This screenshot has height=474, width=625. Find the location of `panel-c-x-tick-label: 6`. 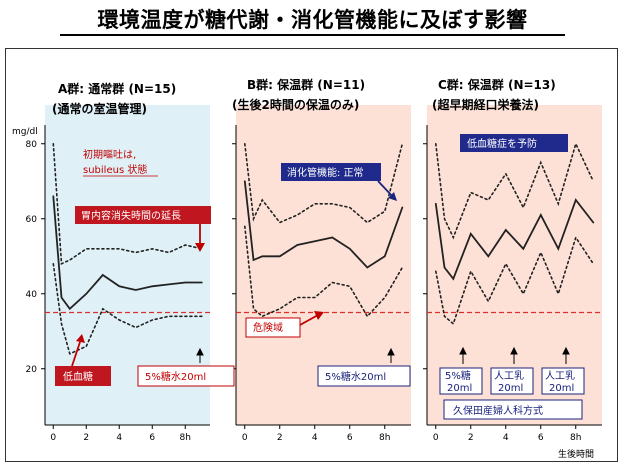

panel-c-x-tick-label: 6 is located at coordinates (541, 438).